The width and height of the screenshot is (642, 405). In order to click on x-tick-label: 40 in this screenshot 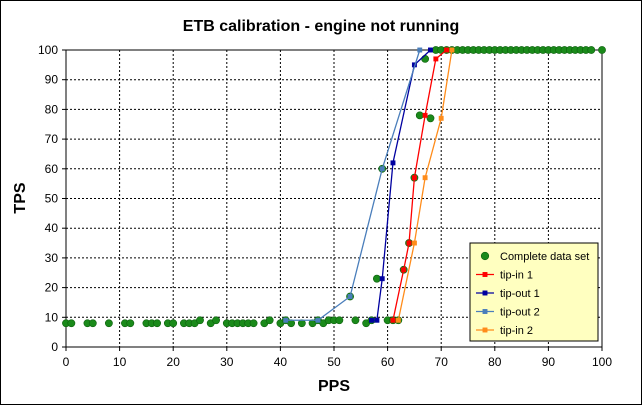, I will do `click(281, 362)`.